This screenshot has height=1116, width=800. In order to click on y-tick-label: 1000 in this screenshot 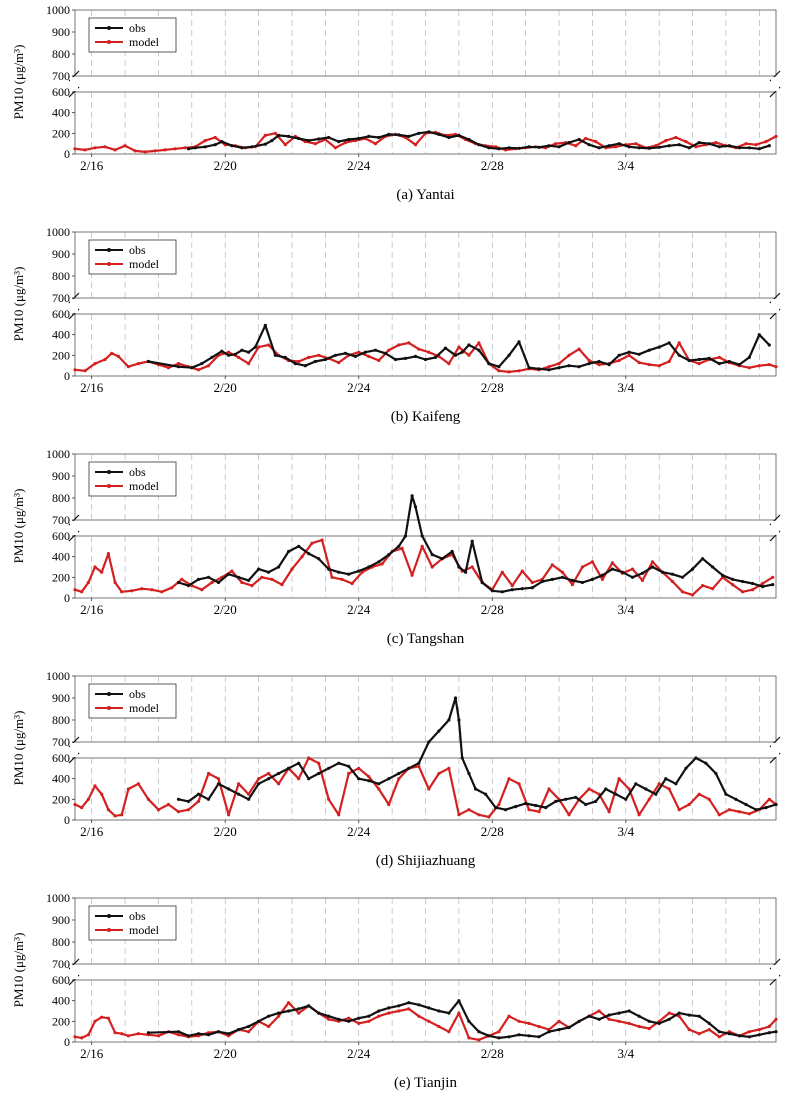, I will do `click(58, 232)`.